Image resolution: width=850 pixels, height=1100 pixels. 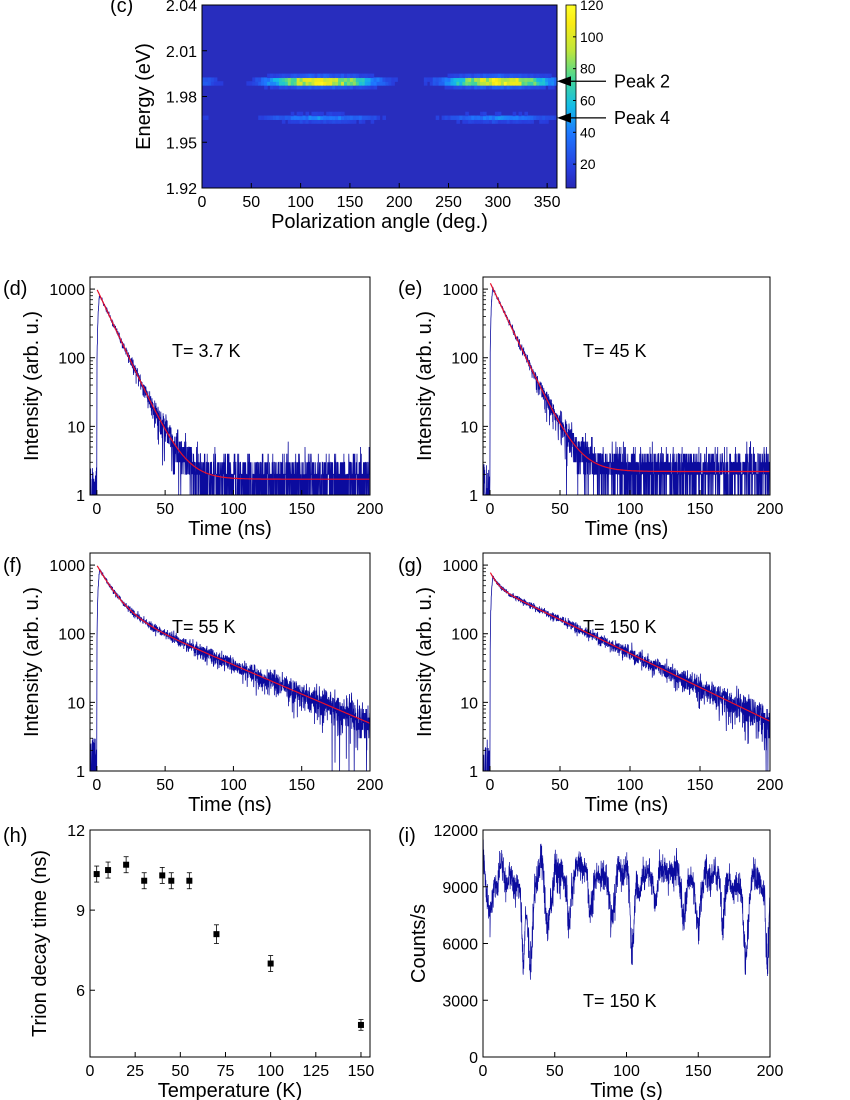 What do you see at coordinates (226, 1071) in the screenshot?
I see `x-tick-label: 75` at bounding box center [226, 1071].